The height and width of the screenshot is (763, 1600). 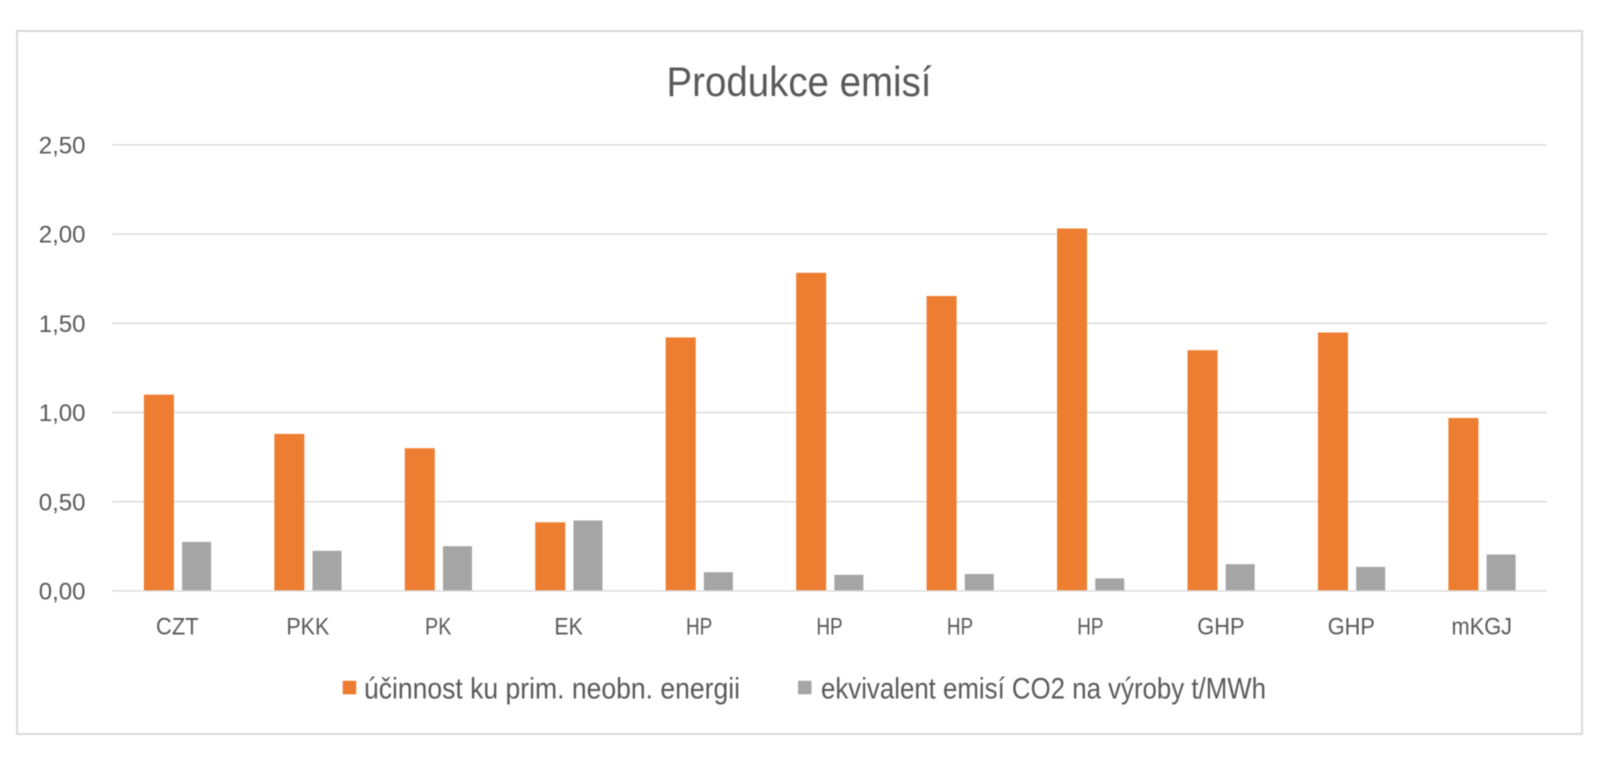 What do you see at coordinates (62, 592) in the screenshot?
I see `svg-text: 0,00` at bounding box center [62, 592].